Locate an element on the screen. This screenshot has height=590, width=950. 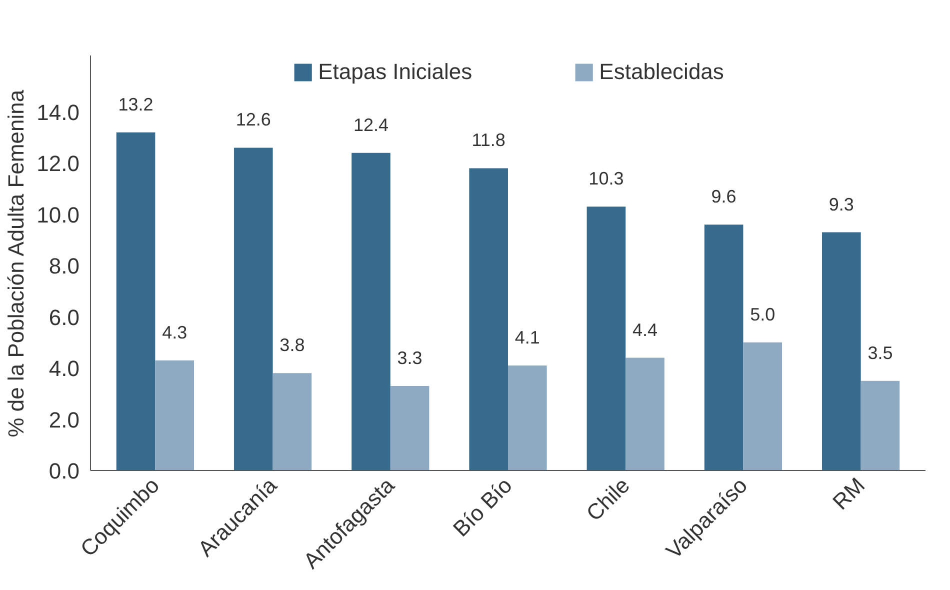
data-label: 3.5 is located at coordinates (880, 352).